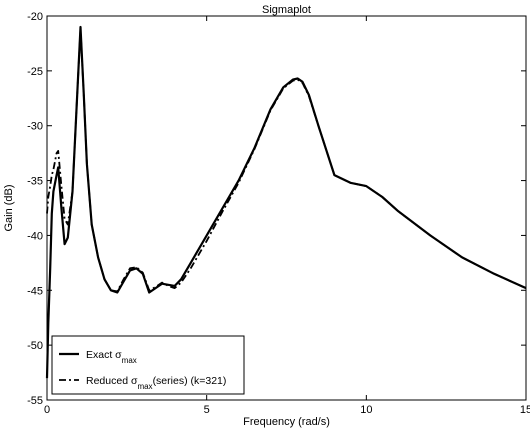 Image resolution: width=530 pixels, height=429 pixels. I want to click on legend-label: Exact σmax, so click(111, 357).